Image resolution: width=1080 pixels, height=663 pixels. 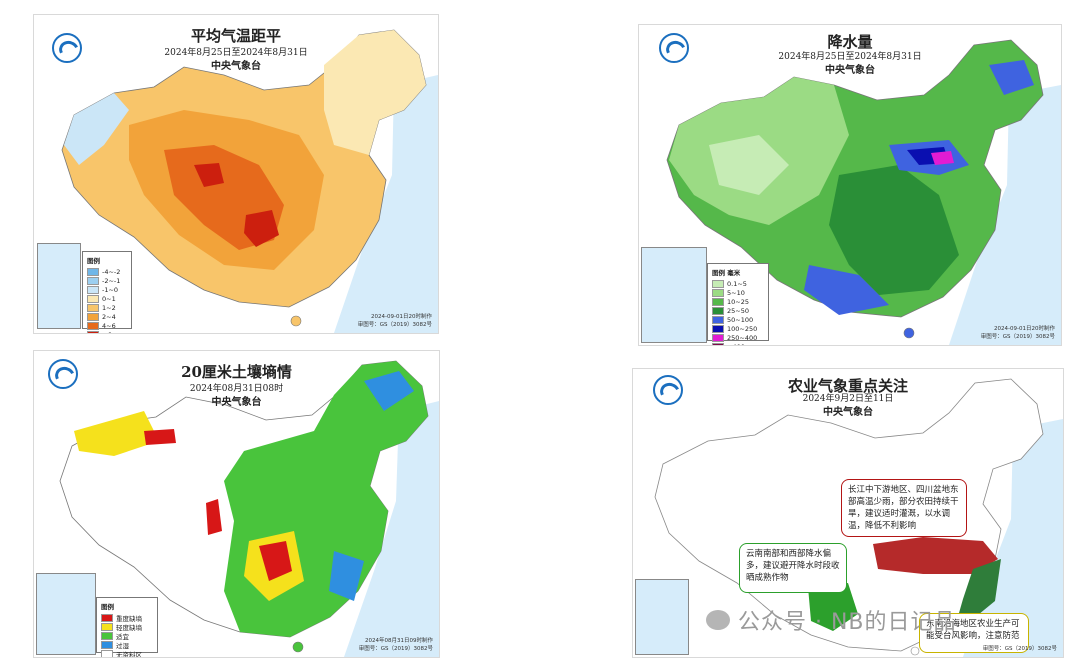 What do you see at coordinates (236, 66) in the screenshot?
I see `map-org: 中央气象台` at bounding box center [236, 66].